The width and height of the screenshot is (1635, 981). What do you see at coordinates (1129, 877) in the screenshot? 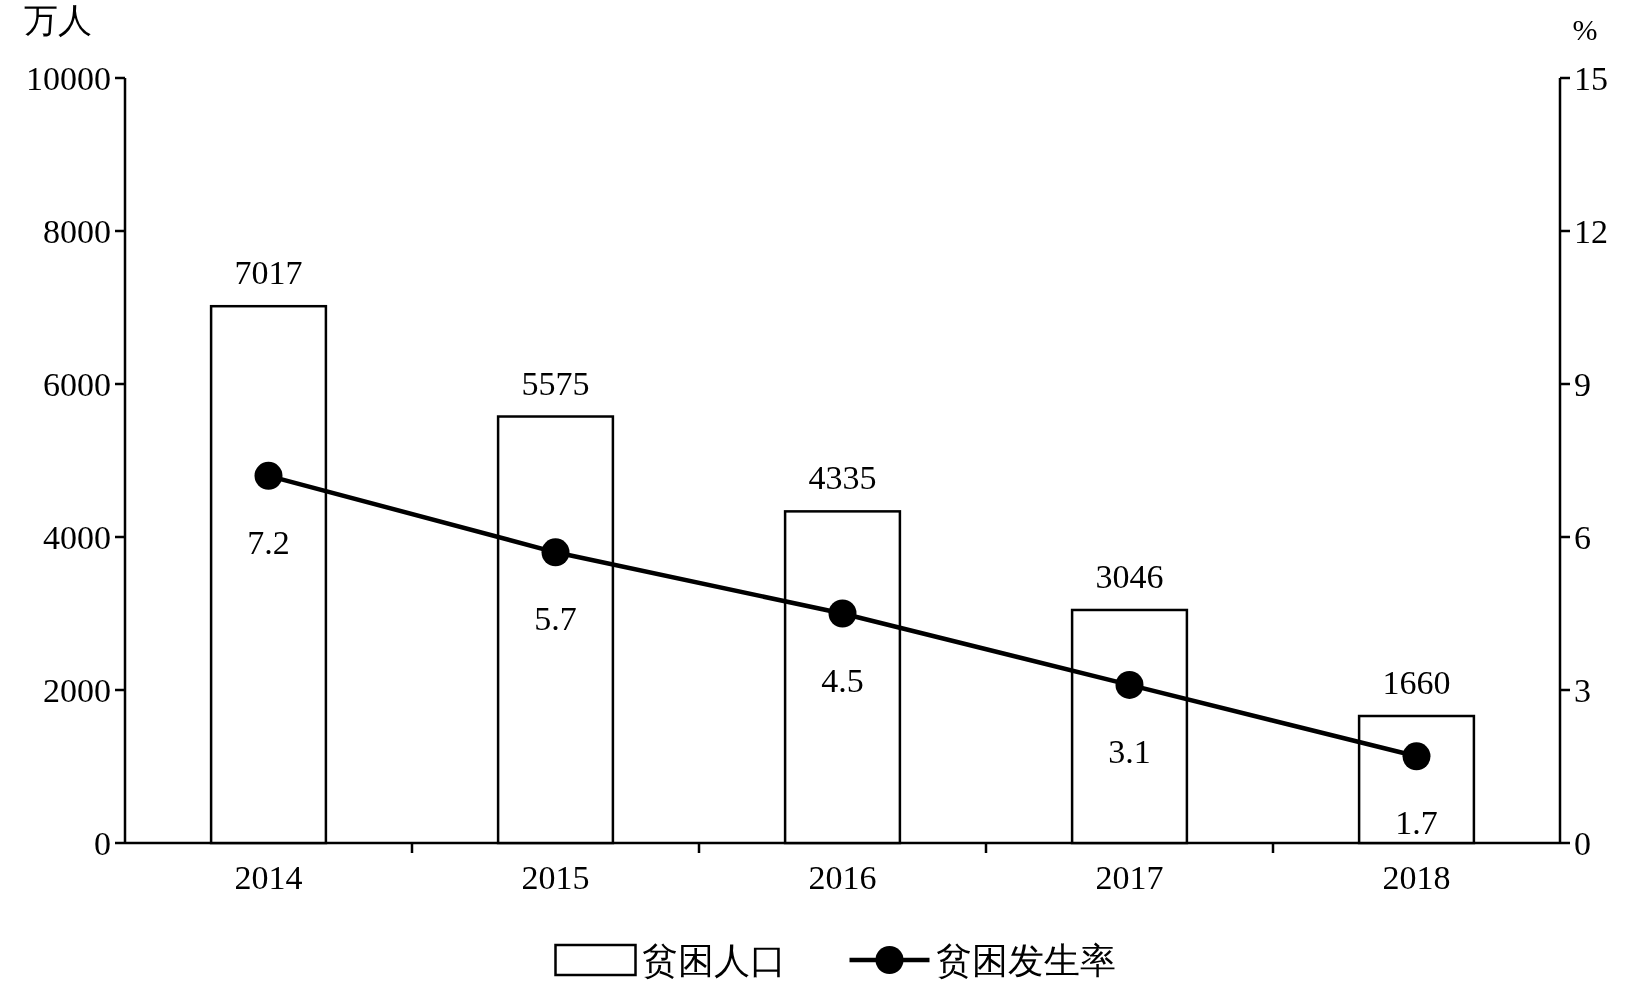
I see `x-tick-label: 2017` at bounding box center [1129, 877].